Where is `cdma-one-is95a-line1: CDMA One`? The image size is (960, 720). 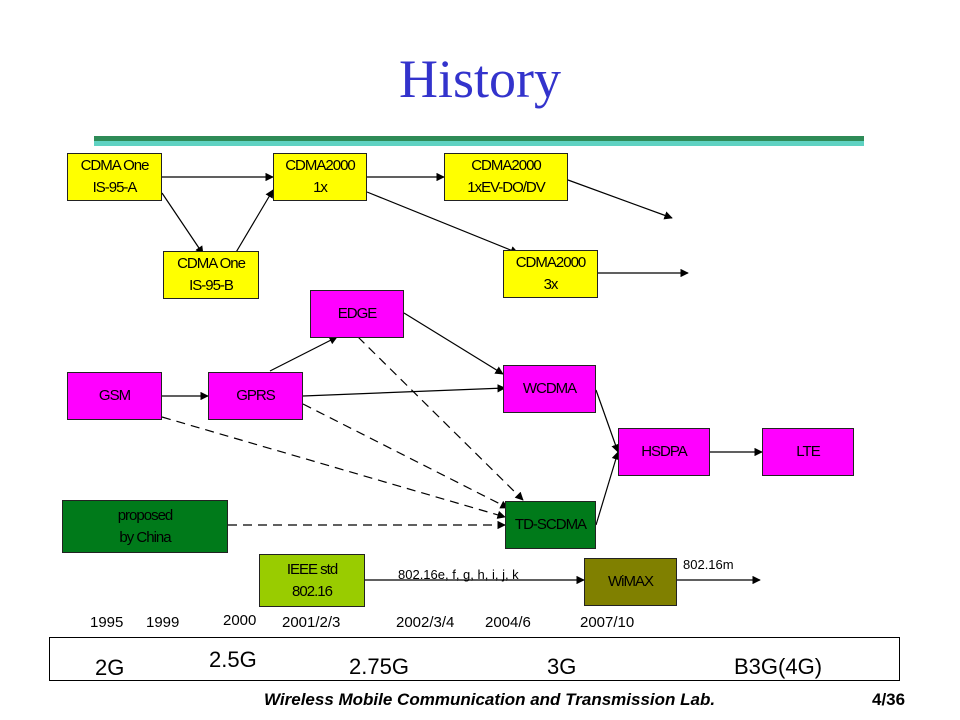
cdma-one-is95a-line1: CDMA One is located at coordinates (115, 165).